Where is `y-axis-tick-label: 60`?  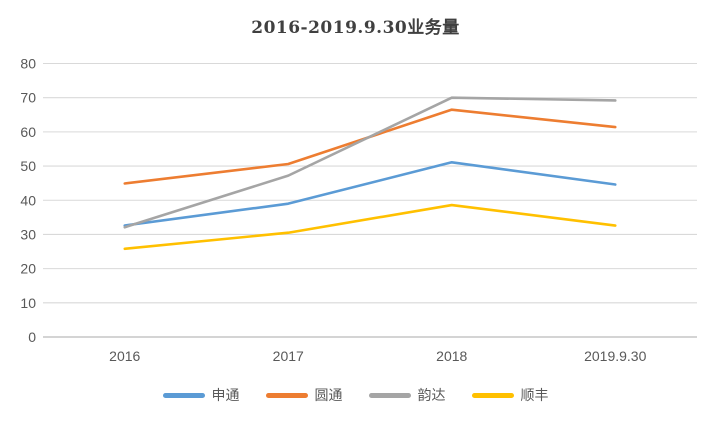 y-axis-tick-label: 60 is located at coordinates (28, 132).